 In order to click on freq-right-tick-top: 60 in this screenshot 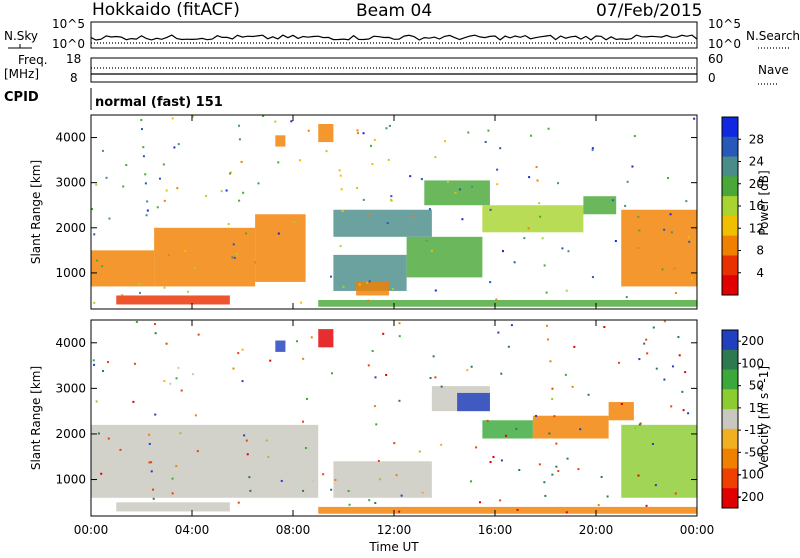, I will do `click(715, 59)`.